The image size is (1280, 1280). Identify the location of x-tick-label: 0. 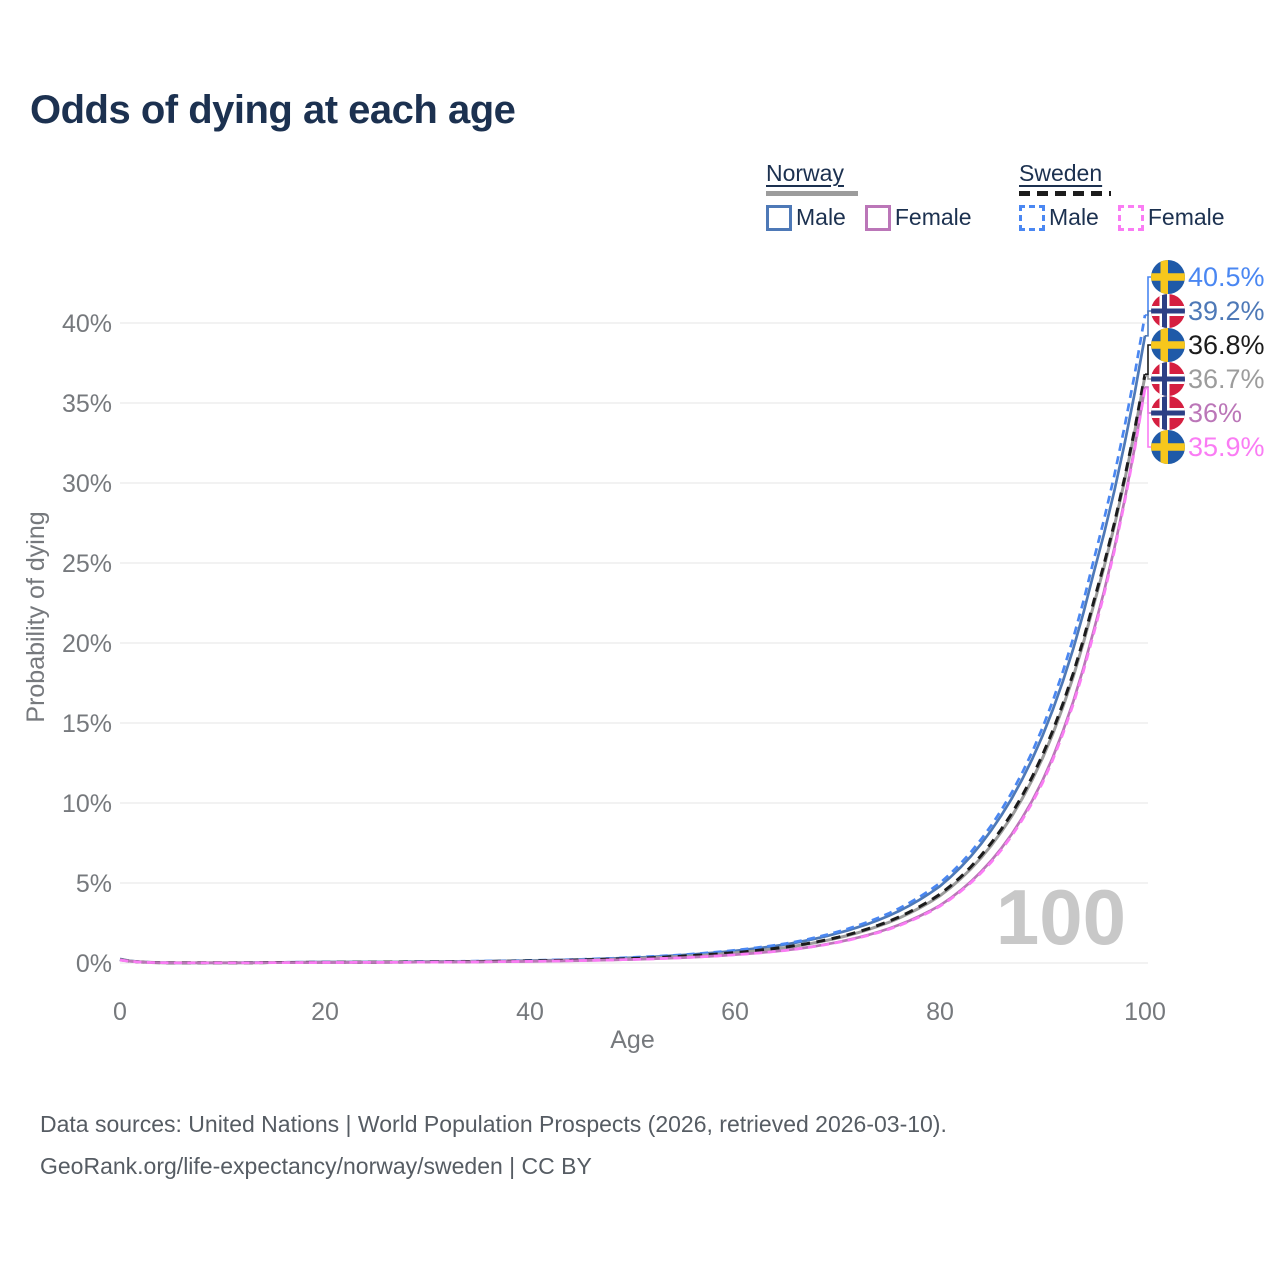
(120, 1012).